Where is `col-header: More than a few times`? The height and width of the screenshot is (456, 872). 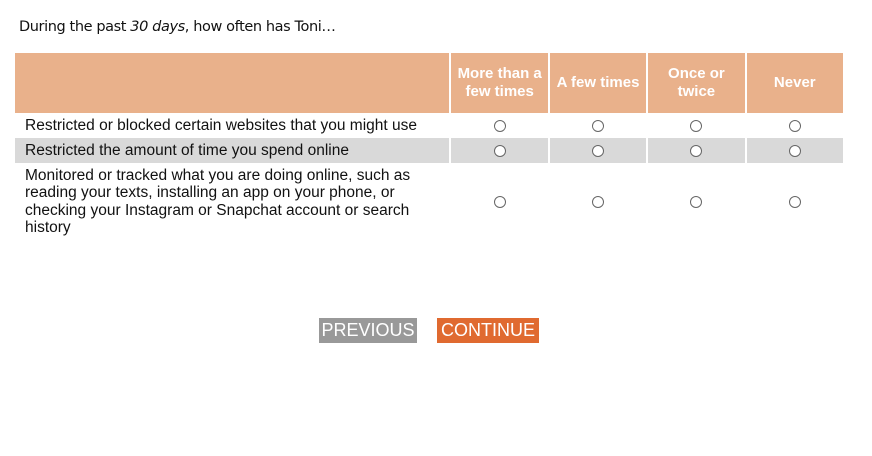 col-header: More than a few times is located at coordinates (499, 83).